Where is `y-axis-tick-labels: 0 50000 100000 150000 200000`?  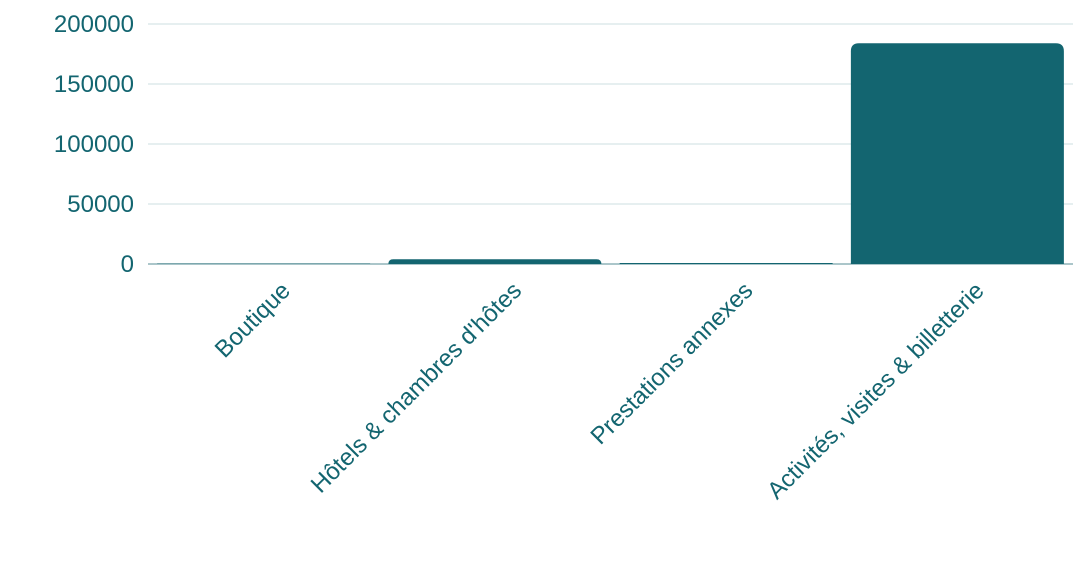 y-axis-tick-labels: 0 50000 100000 150000 200000 is located at coordinates (94, 144).